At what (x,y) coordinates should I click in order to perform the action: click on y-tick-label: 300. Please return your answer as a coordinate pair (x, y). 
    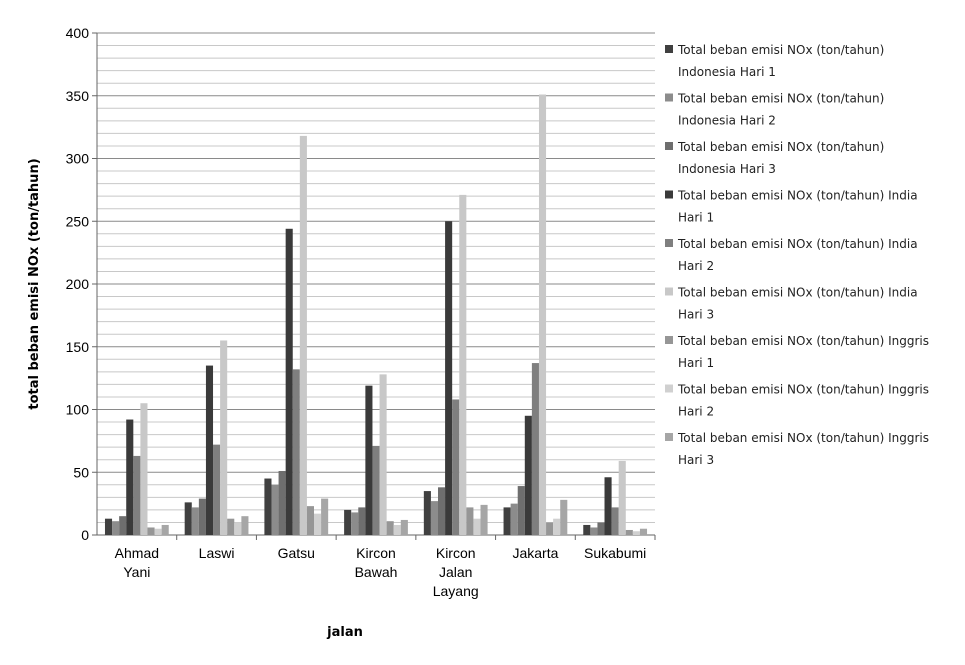
    Looking at the image, I should click on (78, 159).